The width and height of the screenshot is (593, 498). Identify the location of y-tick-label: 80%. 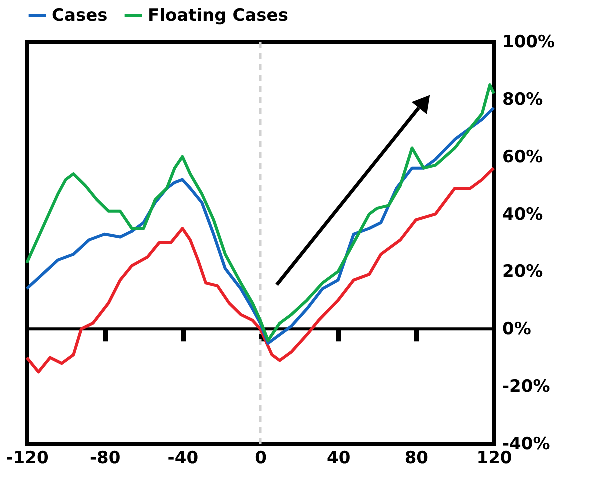
(523, 100).